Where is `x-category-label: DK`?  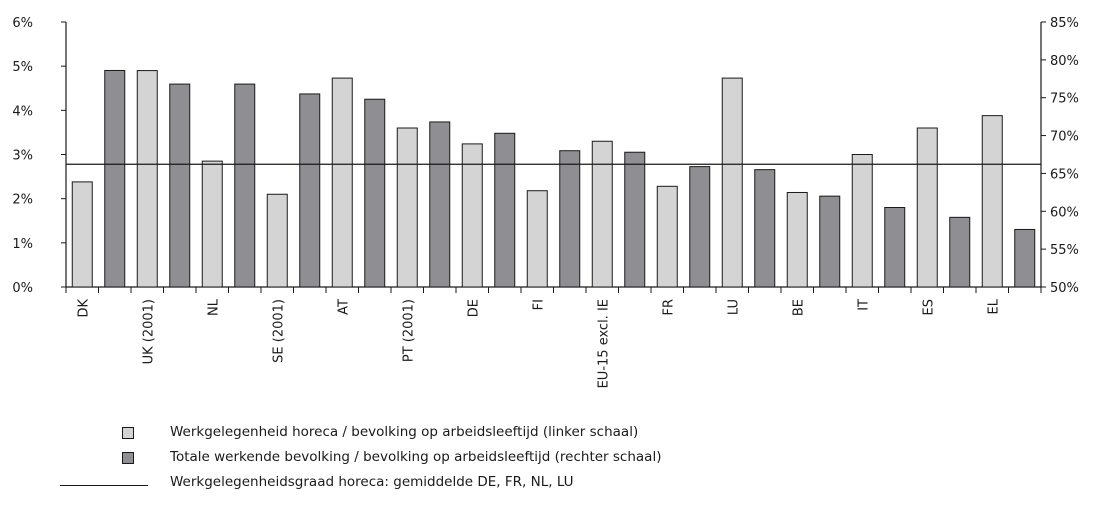 x-category-label: DK is located at coordinates (83, 308).